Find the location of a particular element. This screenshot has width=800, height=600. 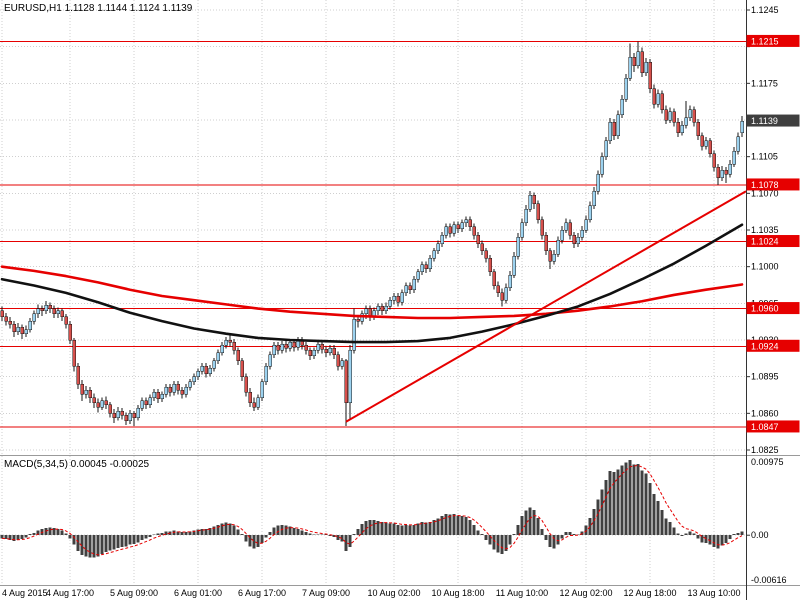

x-axis-label: 5 Aug 09:00 is located at coordinates (134, 593).